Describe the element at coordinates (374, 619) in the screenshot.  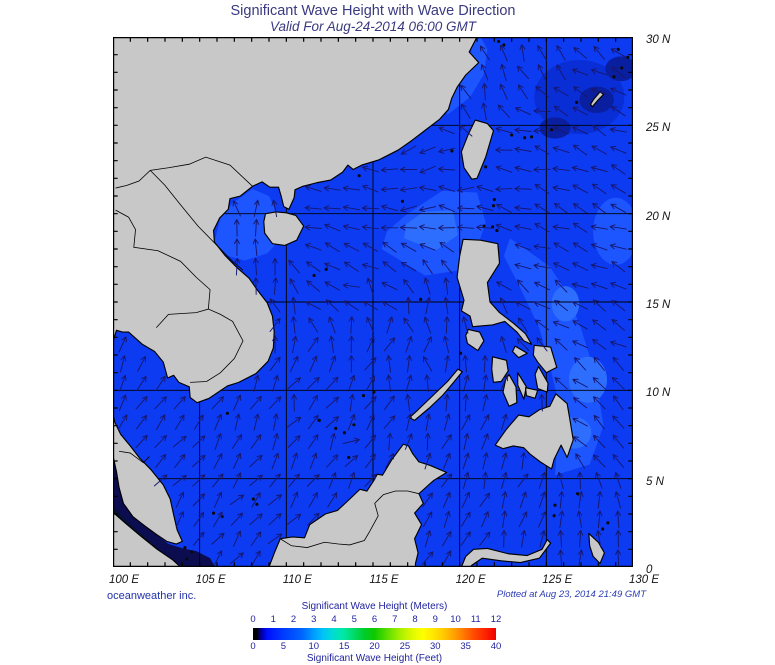
I see `meters-tick-6: 6` at that location.